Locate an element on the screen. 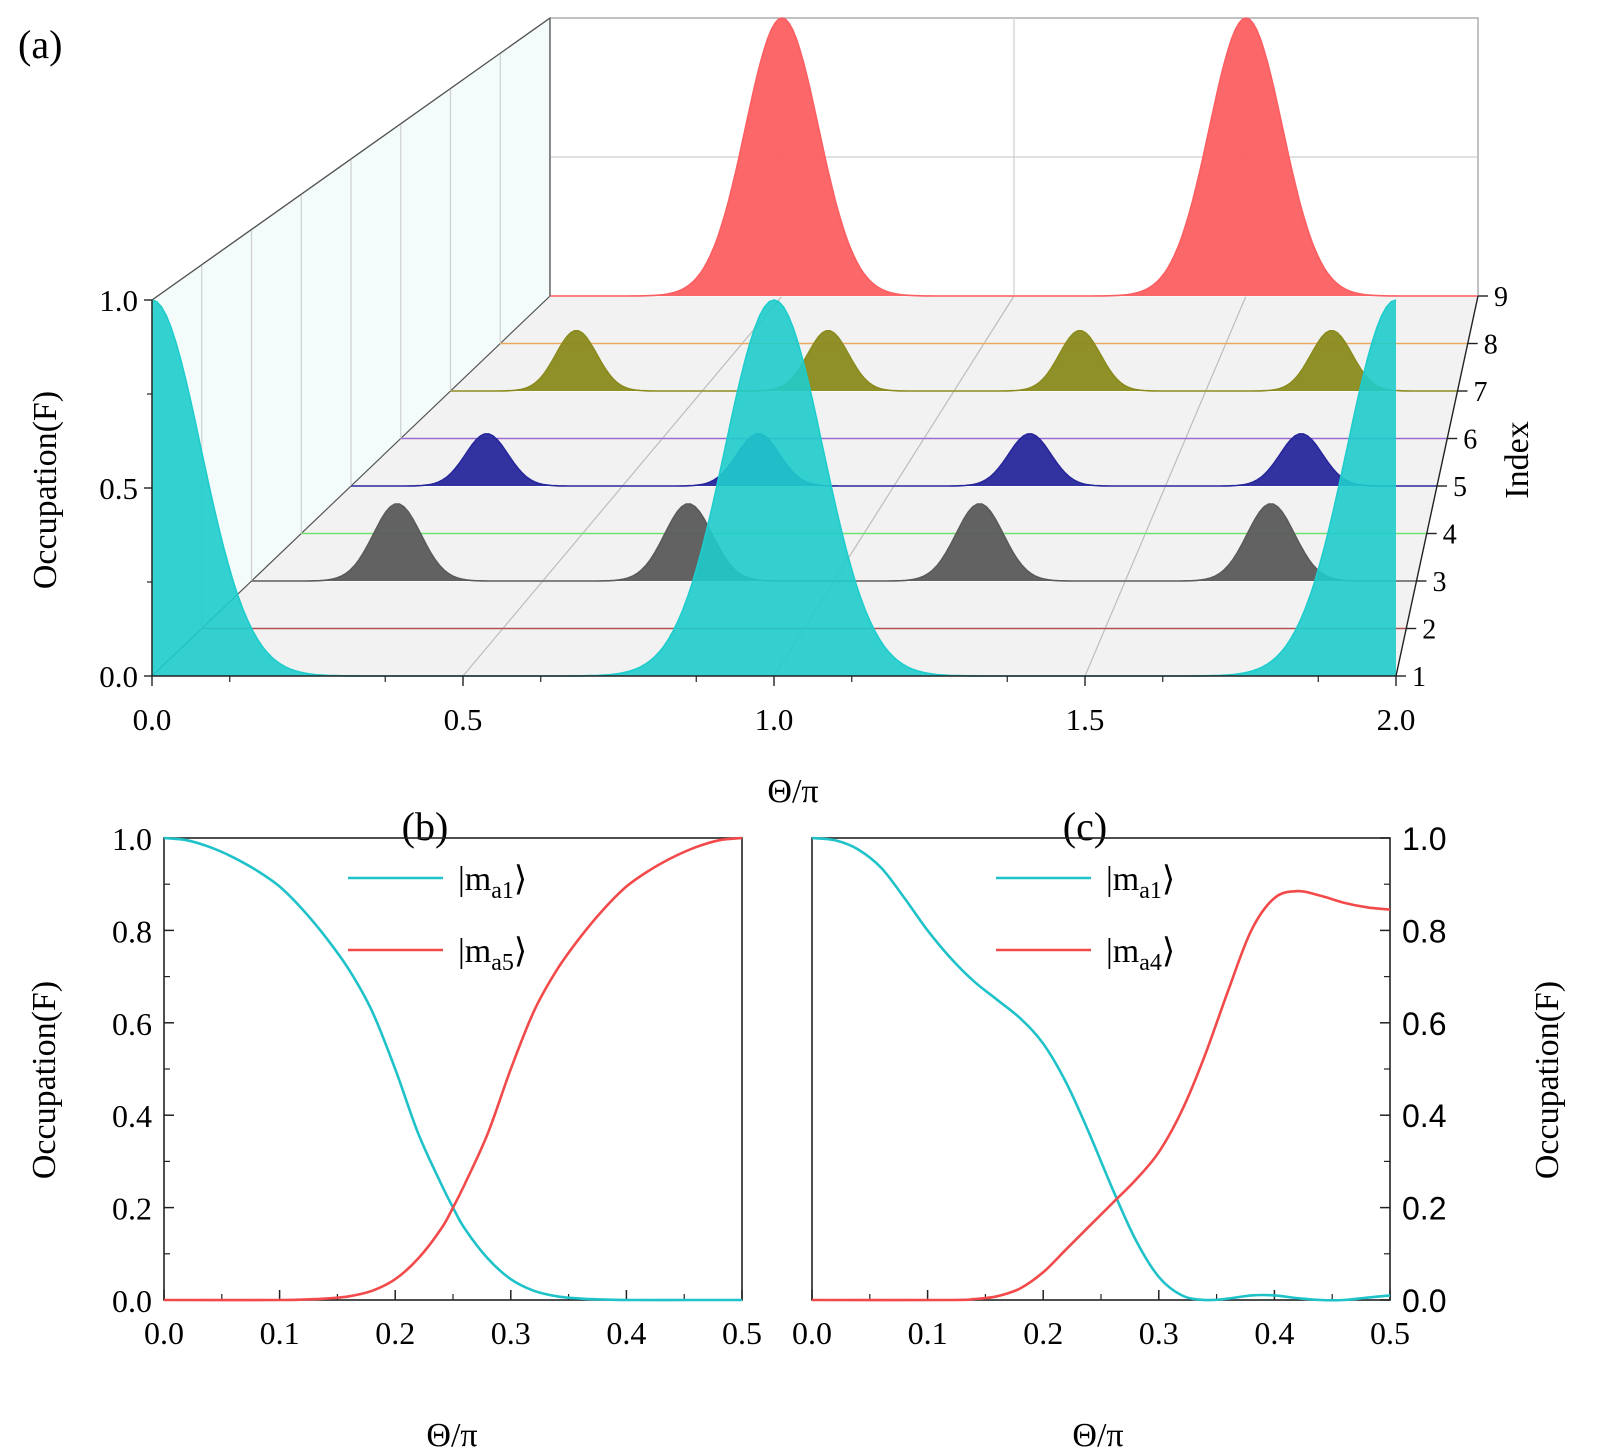 This screenshot has width=1600, height=1455. panel-a-index-tick-label: 3 is located at coordinates (1440, 582).